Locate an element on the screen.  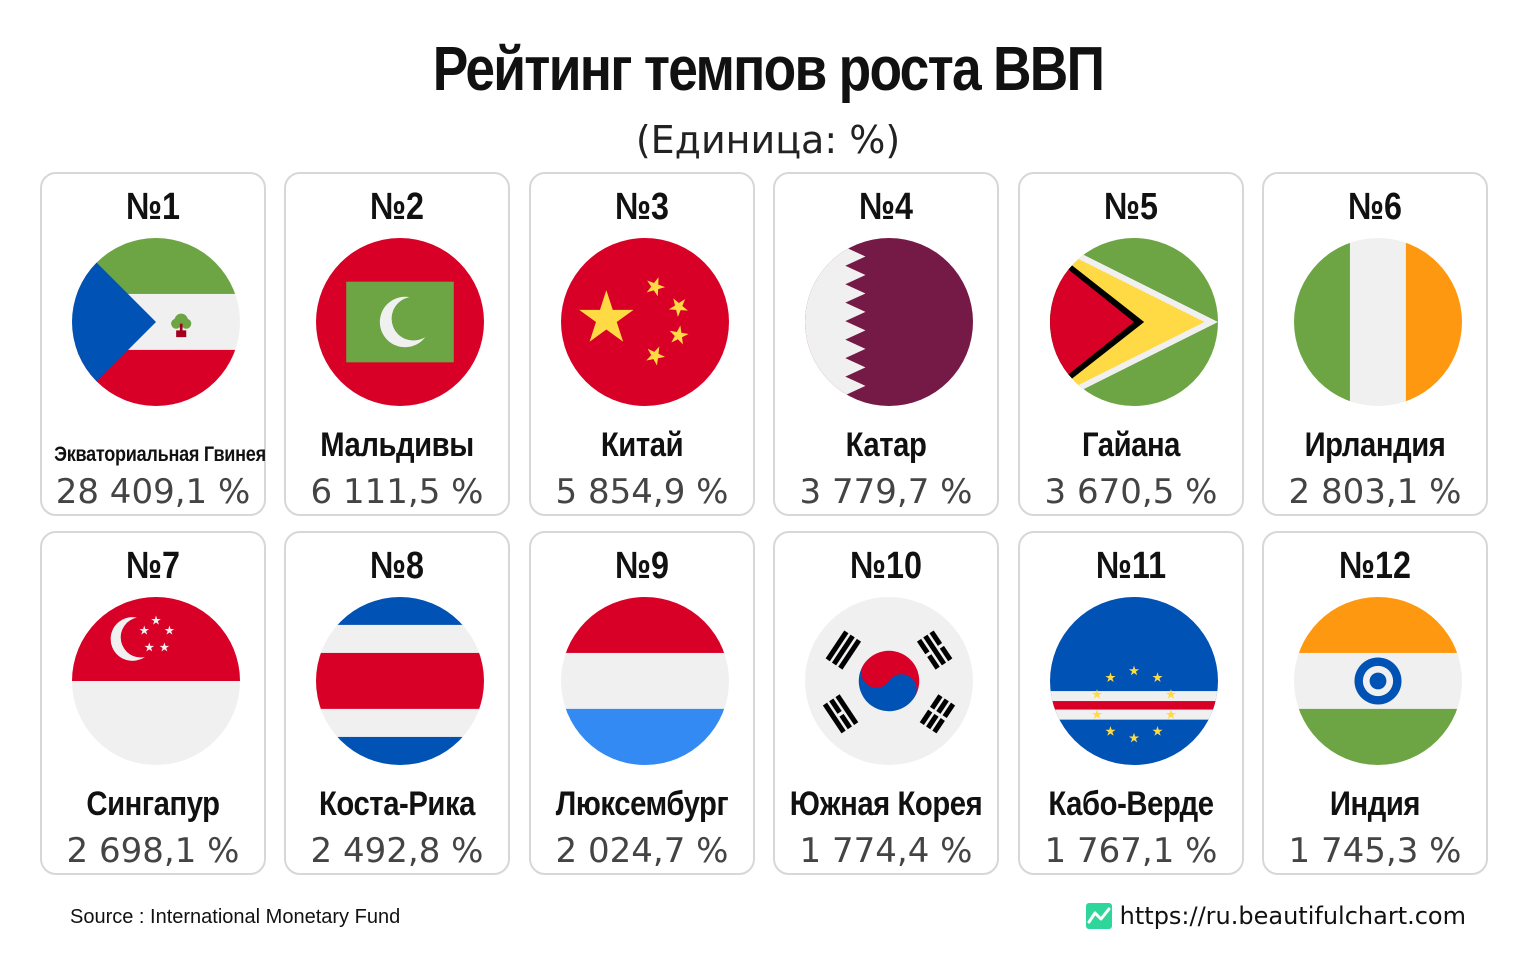
ranking-card: №9 Люксембург 2 024,7 % is located at coordinates (642, 703).